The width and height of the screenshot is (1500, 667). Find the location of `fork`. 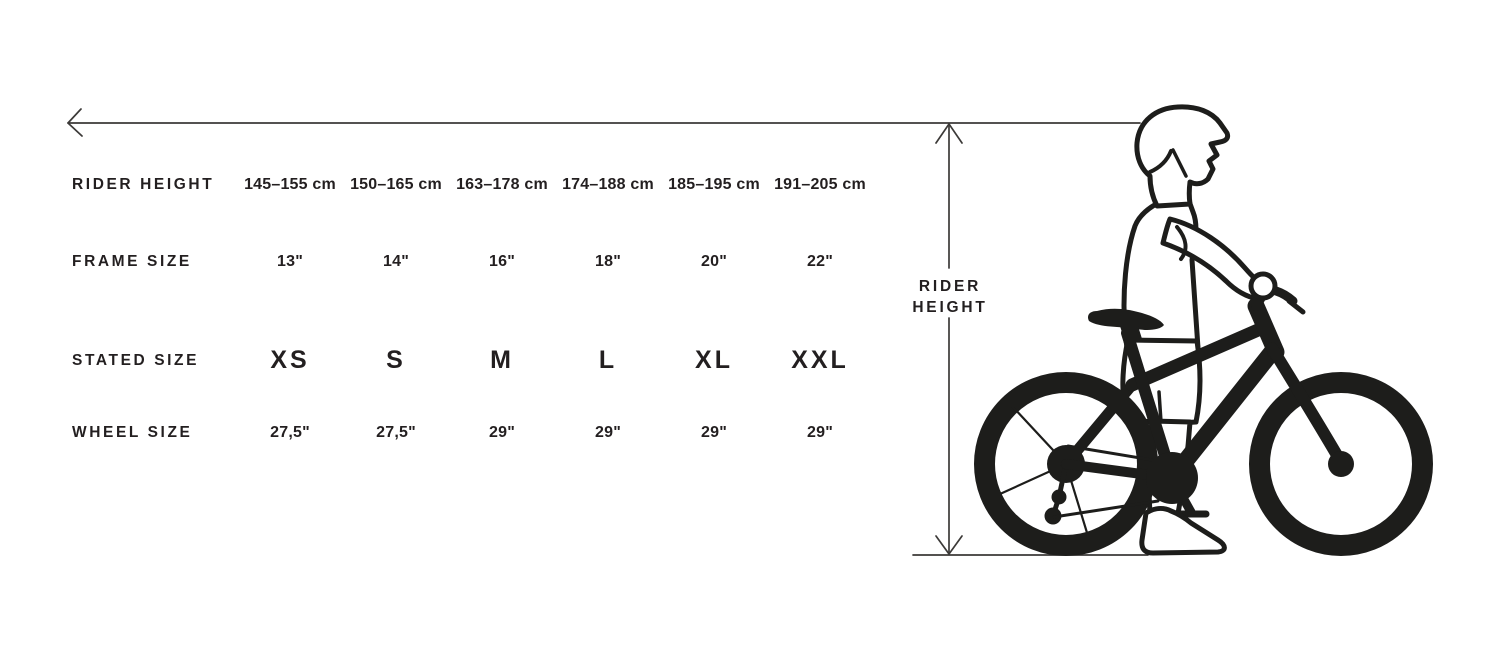

fork is located at coordinates (1306, 405).